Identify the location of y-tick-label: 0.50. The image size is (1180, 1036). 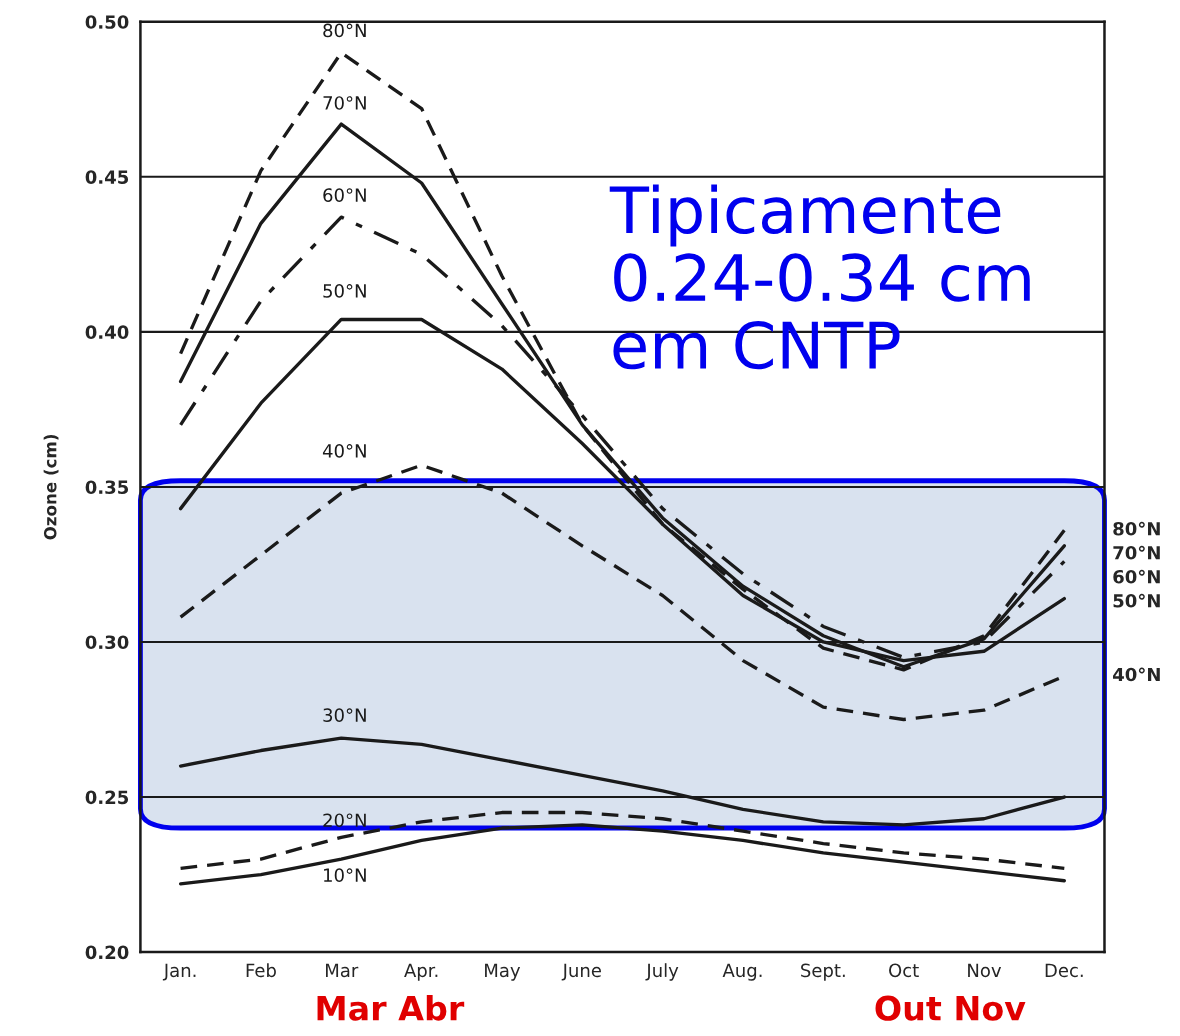
(107, 22).